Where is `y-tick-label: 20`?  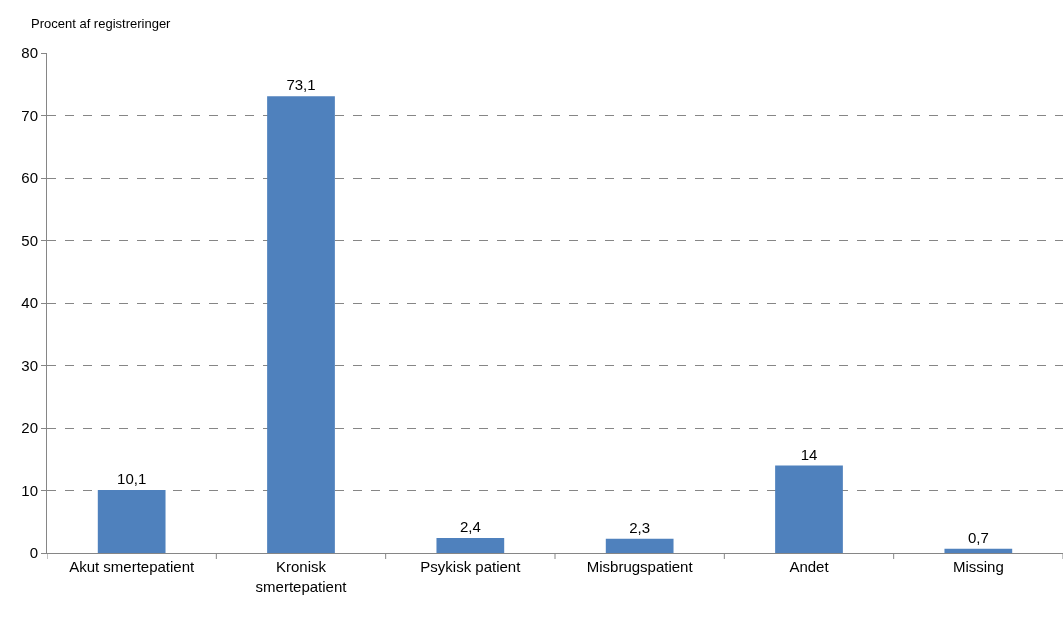 y-tick-label: 20 is located at coordinates (29, 428).